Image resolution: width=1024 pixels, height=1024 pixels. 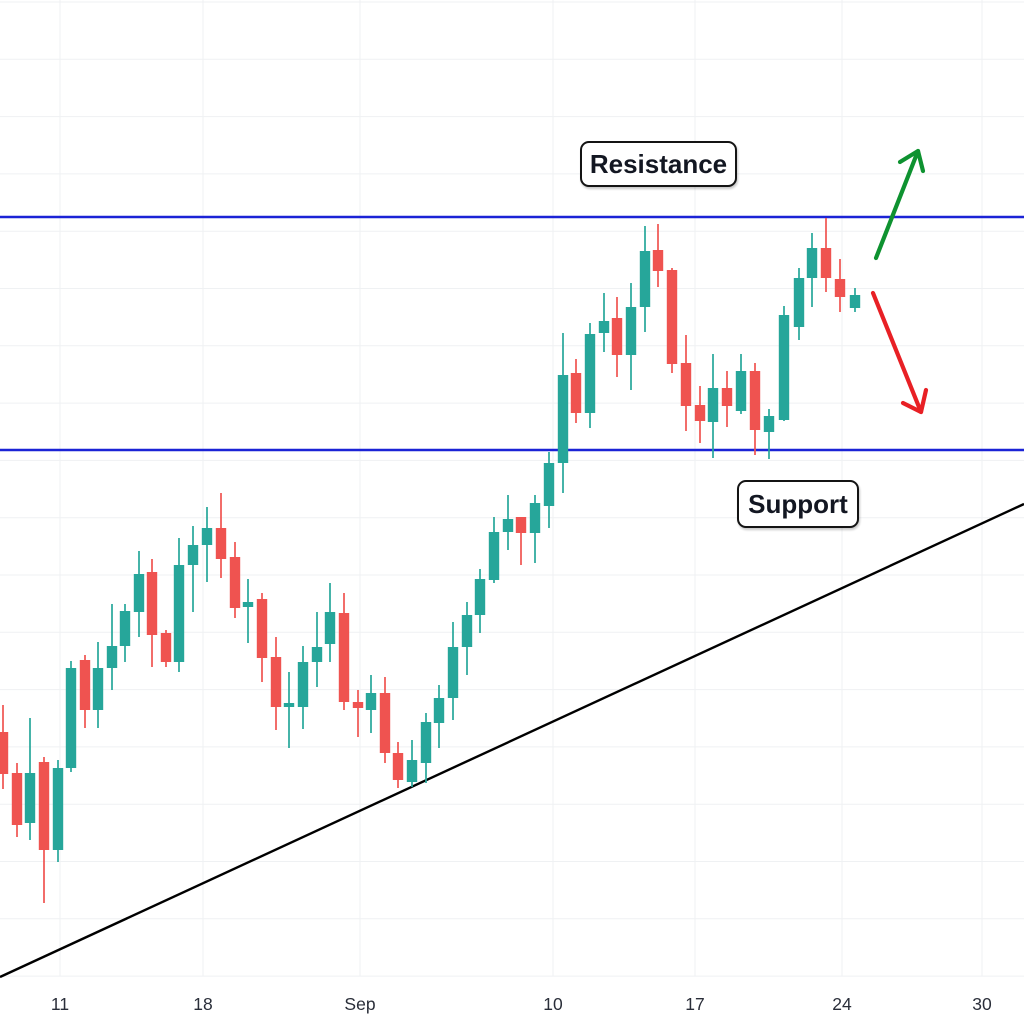 What do you see at coordinates (798, 504) in the screenshot?
I see `support-label: Support` at bounding box center [798, 504].